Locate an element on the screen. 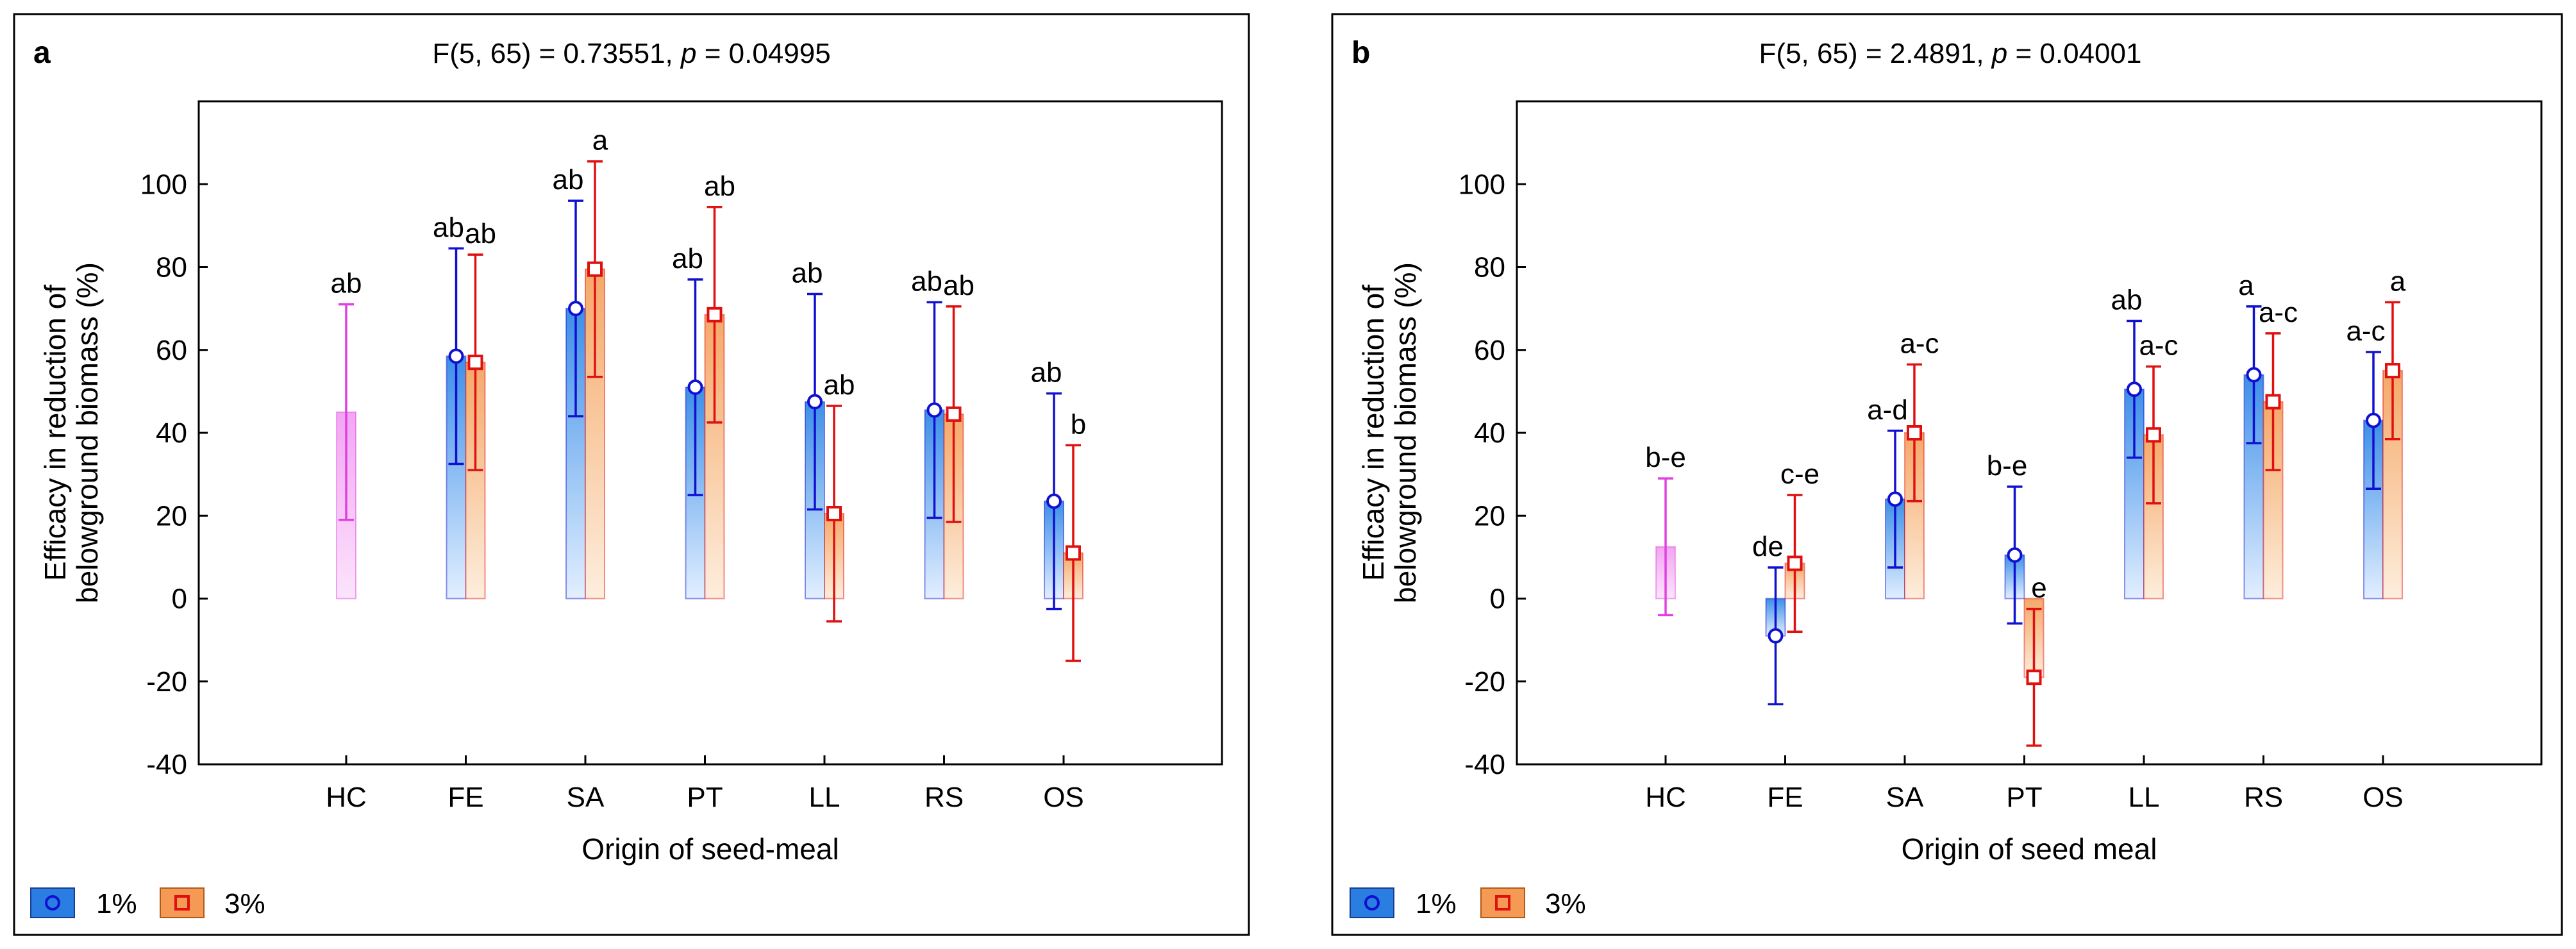 The width and height of the screenshot is (2576, 949). panel-a-ylabel-line2: belowground biomass (%) is located at coordinates (87, 432).